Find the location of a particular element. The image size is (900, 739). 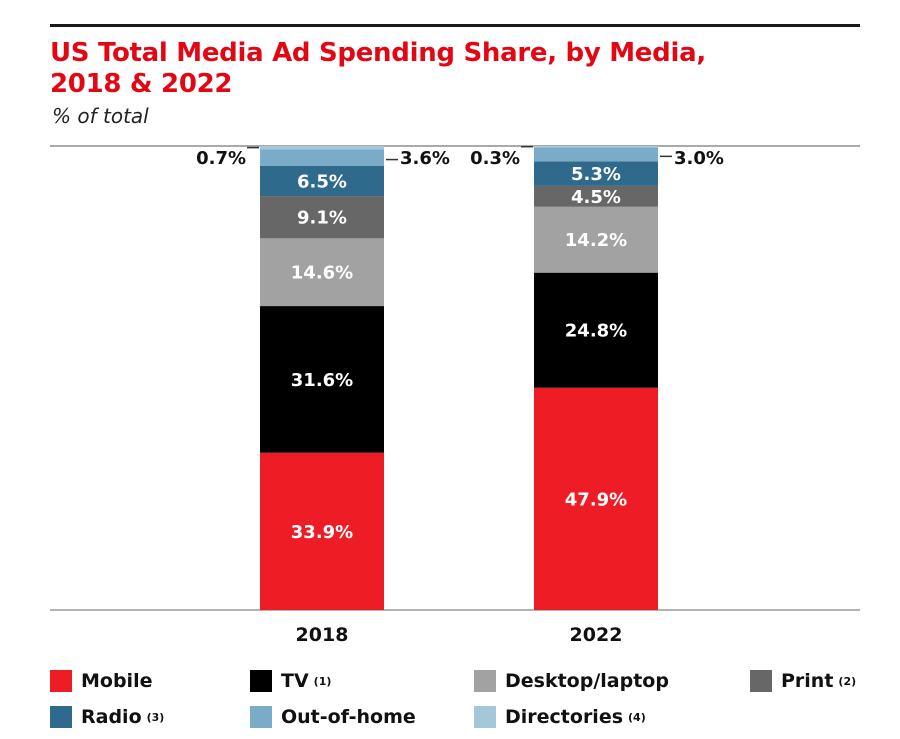

data-label-print-2022: 4.5% is located at coordinates (596, 197).